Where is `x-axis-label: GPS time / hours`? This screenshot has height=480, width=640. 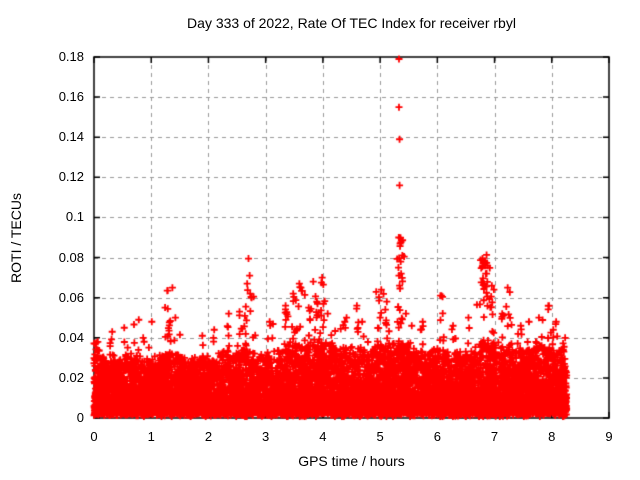 x-axis-label: GPS time / hours is located at coordinates (351, 461).